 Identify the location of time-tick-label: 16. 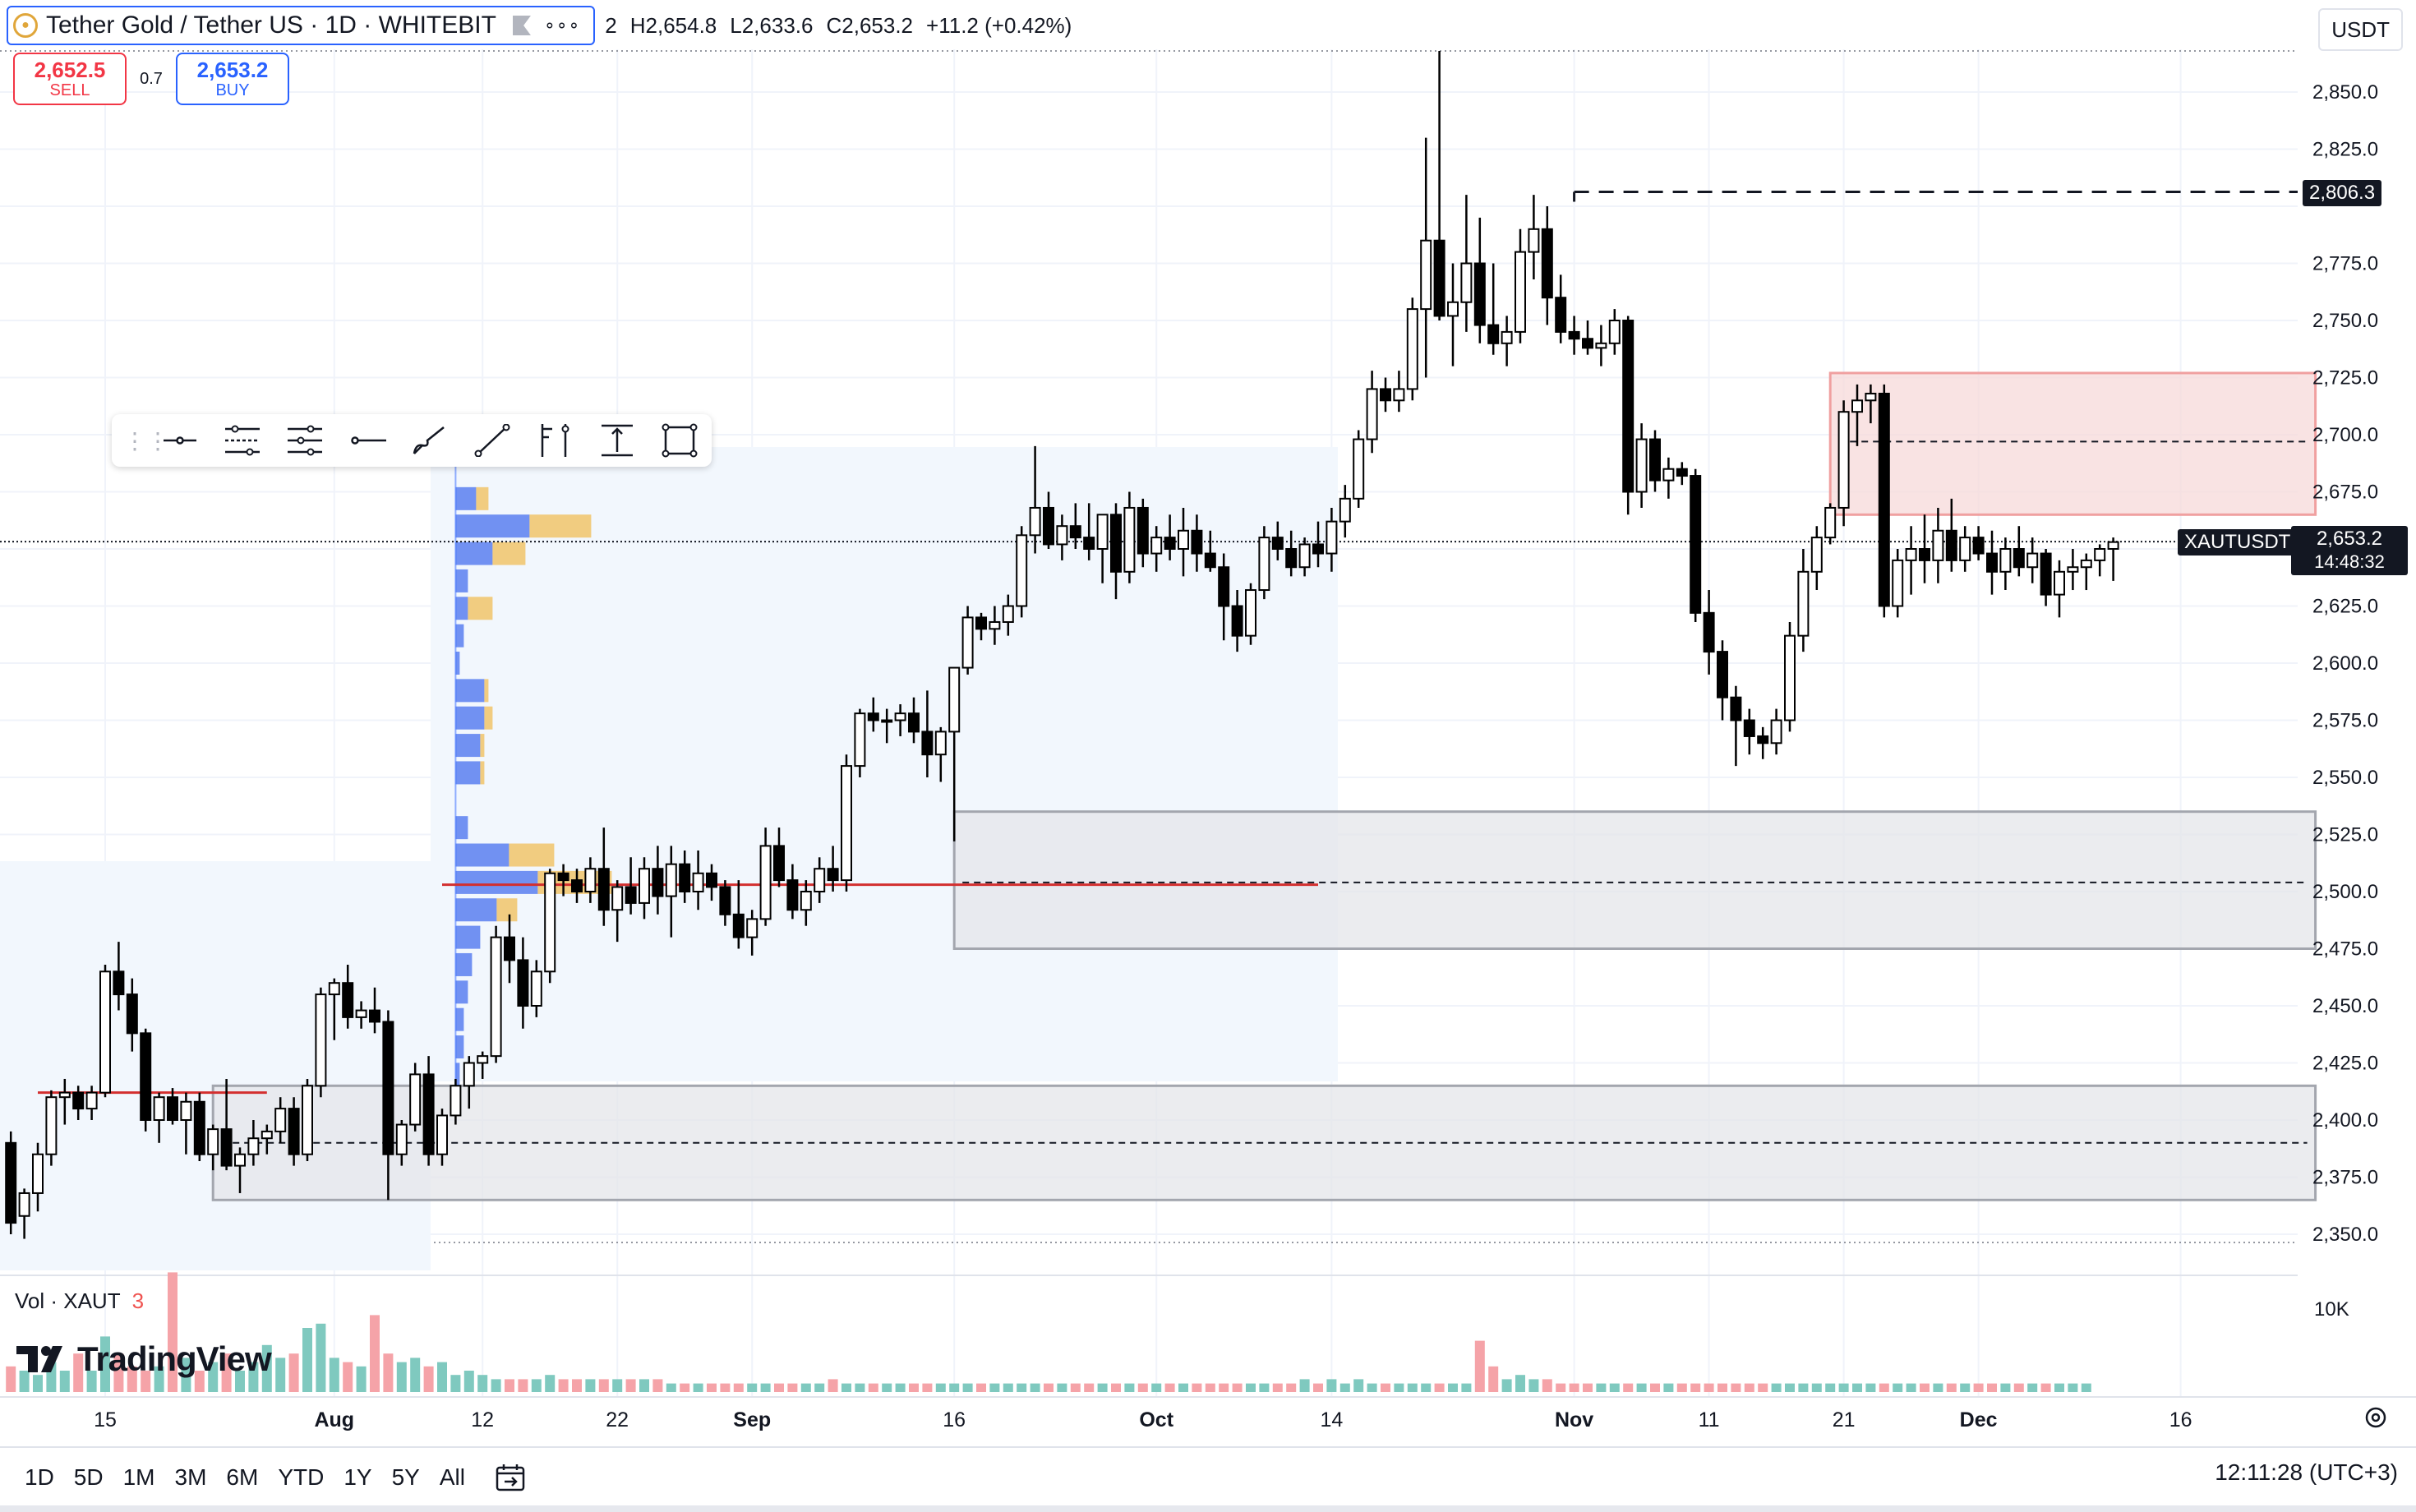
(954, 1419).